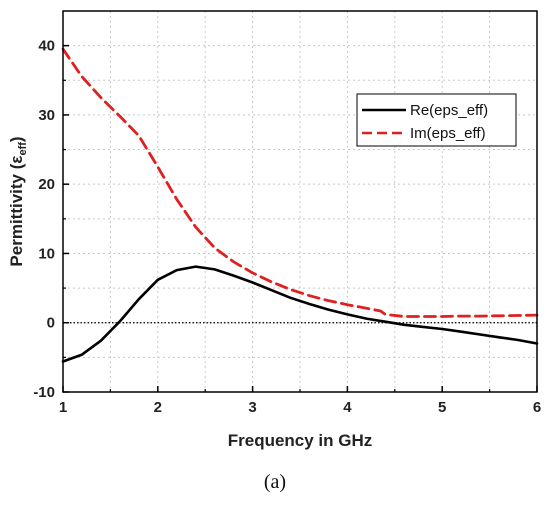 Image resolution: width=550 pixels, height=511 pixels. I want to click on y-tick-label: -10, so click(44, 392).